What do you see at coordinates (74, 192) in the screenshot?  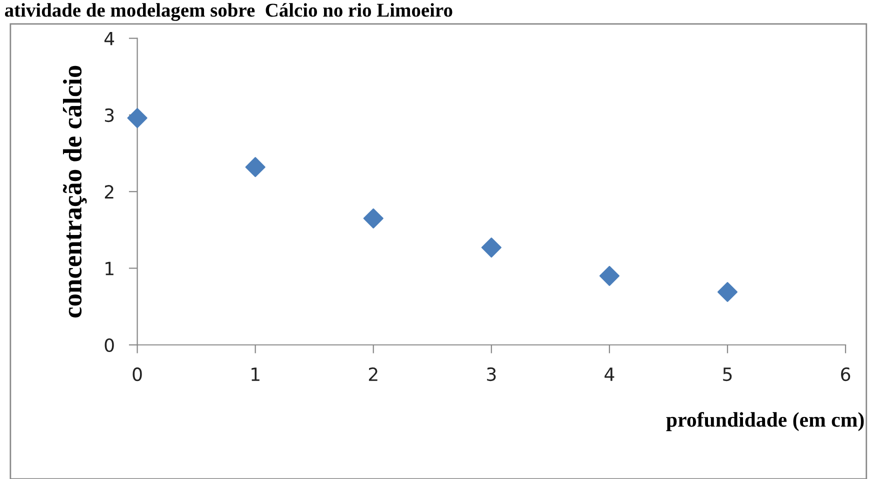 I see `y-axis-title: concentração de cálcio` at bounding box center [74, 192].